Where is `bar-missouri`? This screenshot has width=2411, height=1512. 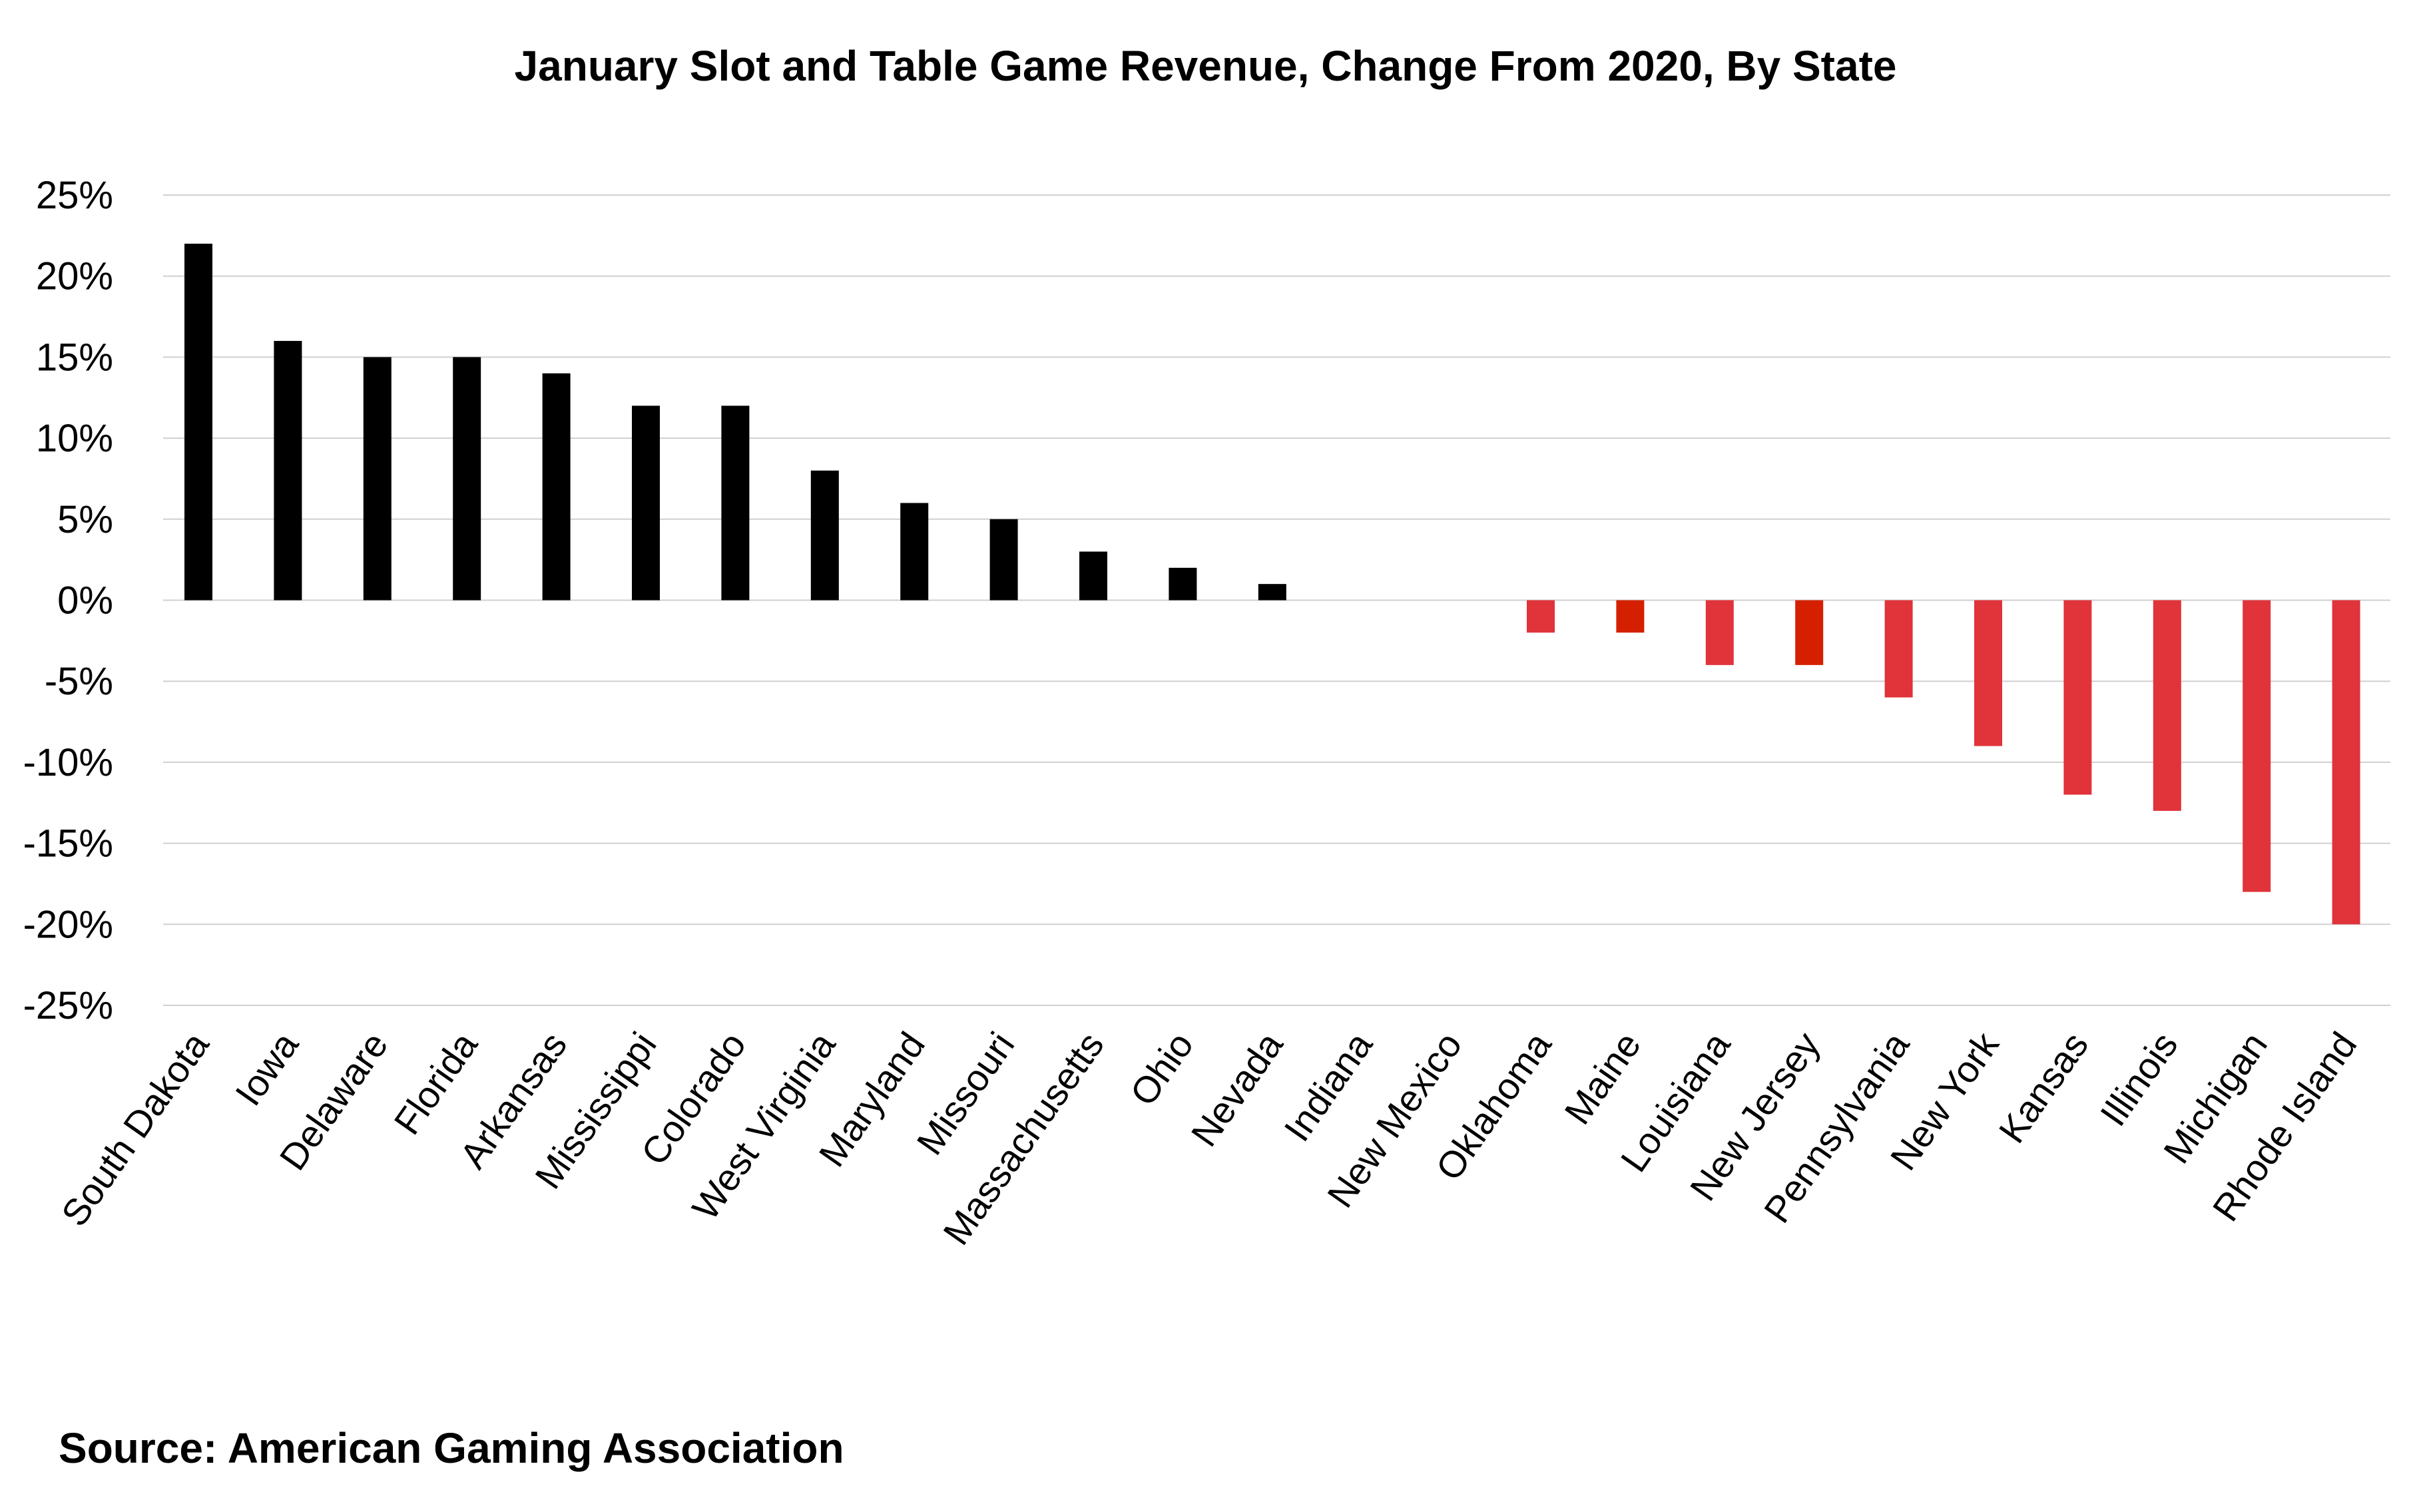 bar-missouri is located at coordinates (1004, 560).